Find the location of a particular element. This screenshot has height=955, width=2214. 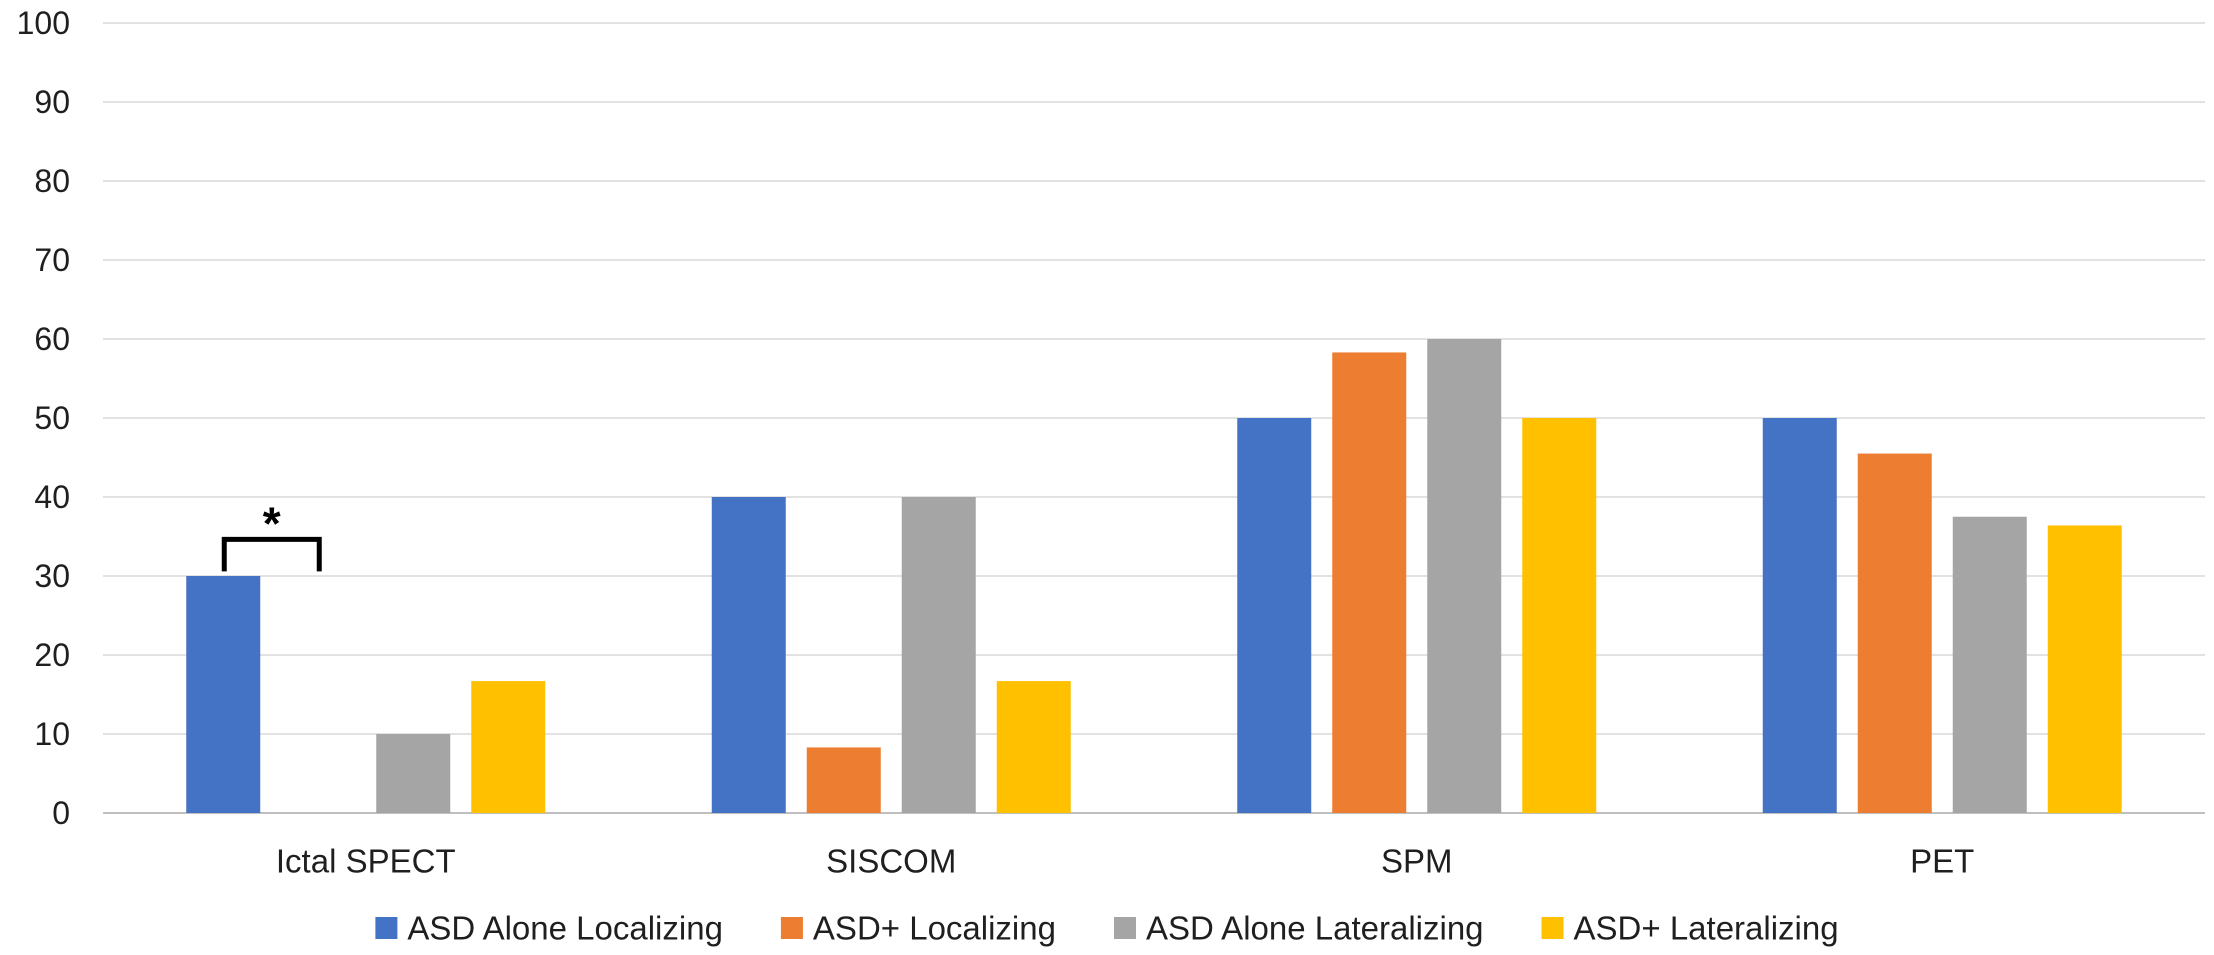

bar-asd-alone-lateralizing-siscom is located at coordinates (938, 655).